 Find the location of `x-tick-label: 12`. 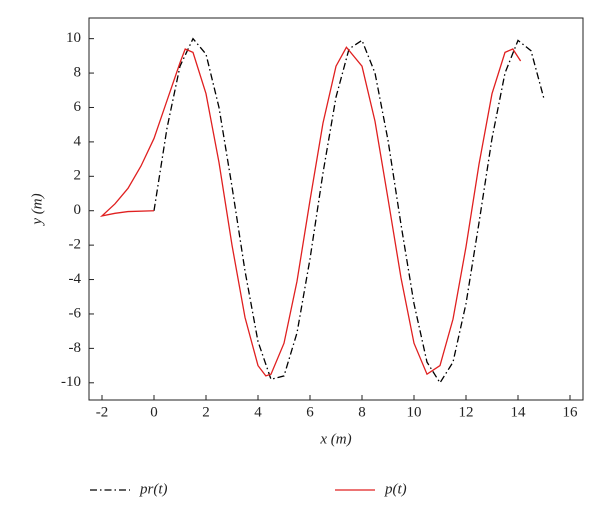

x-tick-label: 12 is located at coordinates (466, 412).